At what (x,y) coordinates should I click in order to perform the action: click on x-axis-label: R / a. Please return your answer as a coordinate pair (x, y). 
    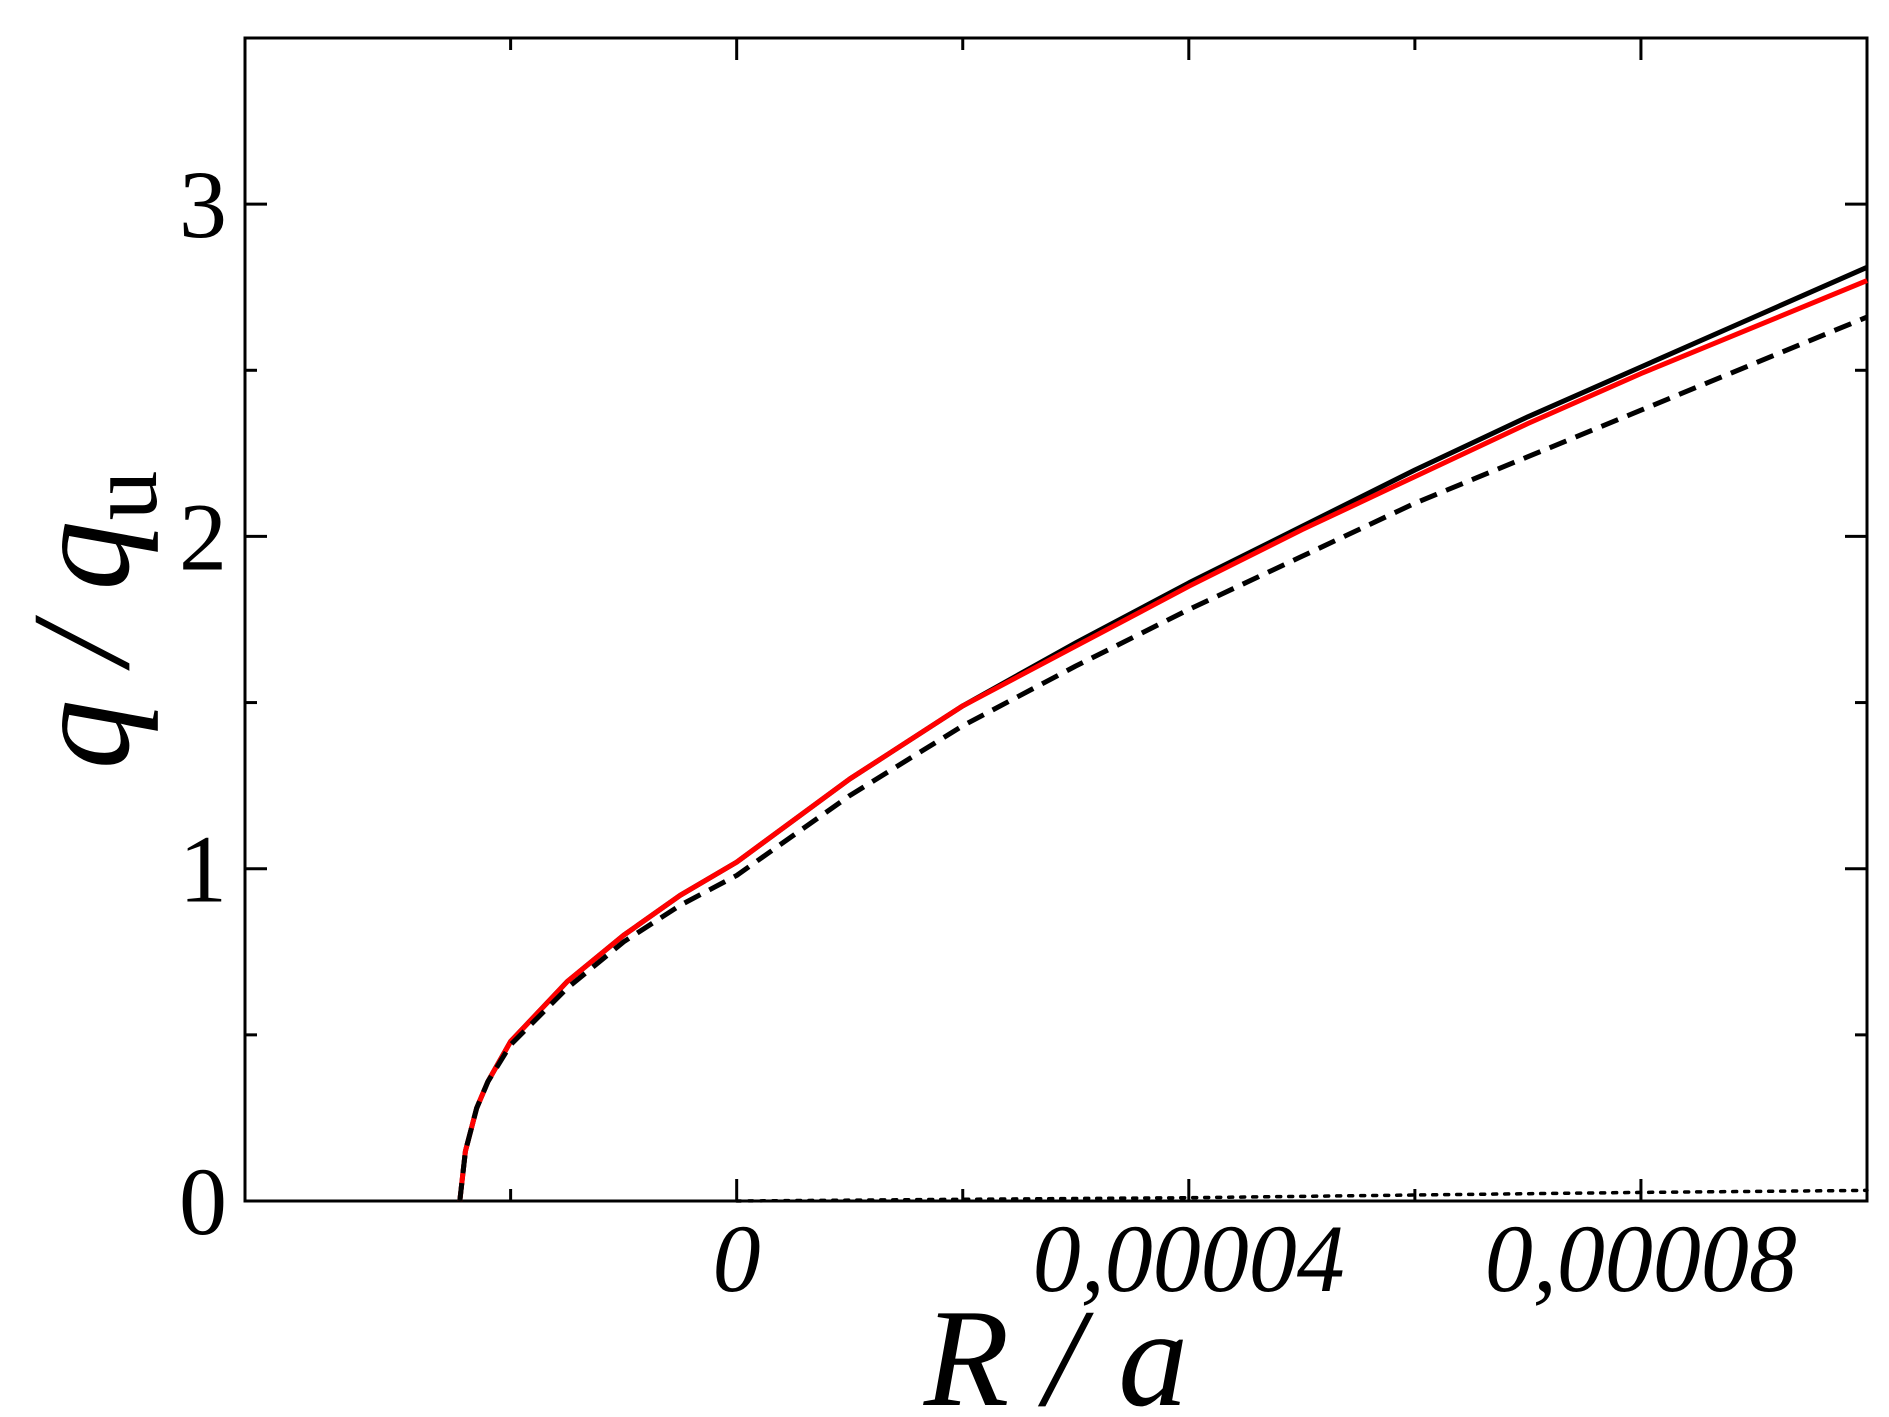
    Looking at the image, I should click on (1055, 1349).